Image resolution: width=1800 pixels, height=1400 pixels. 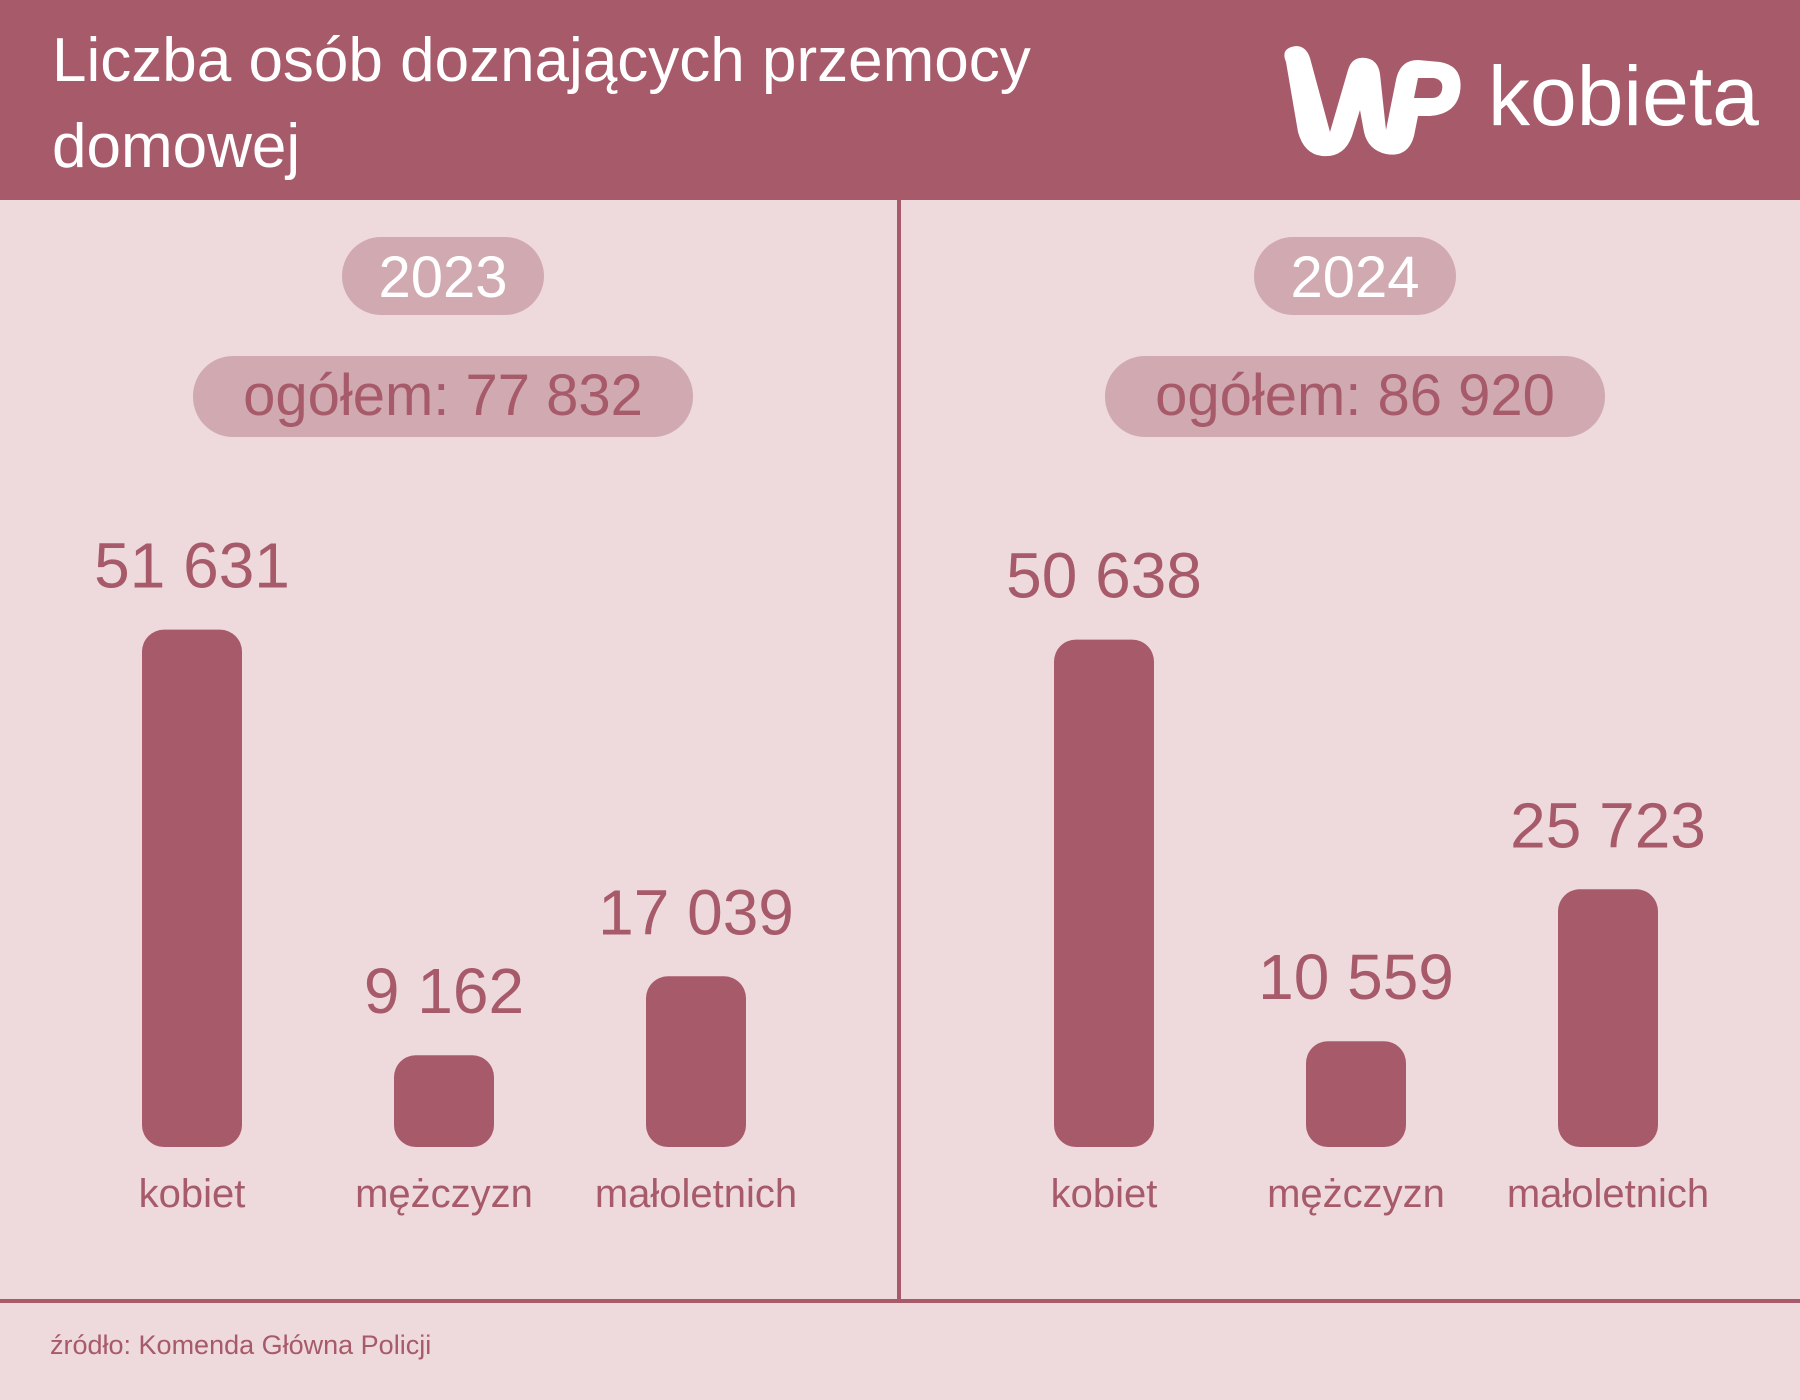 What do you see at coordinates (1608, 825) in the screenshot?
I see `value-label: 25 723` at bounding box center [1608, 825].